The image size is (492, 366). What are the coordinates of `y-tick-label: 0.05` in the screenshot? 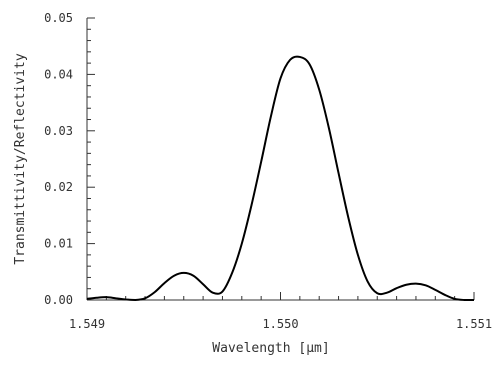 It's located at (58, 18).